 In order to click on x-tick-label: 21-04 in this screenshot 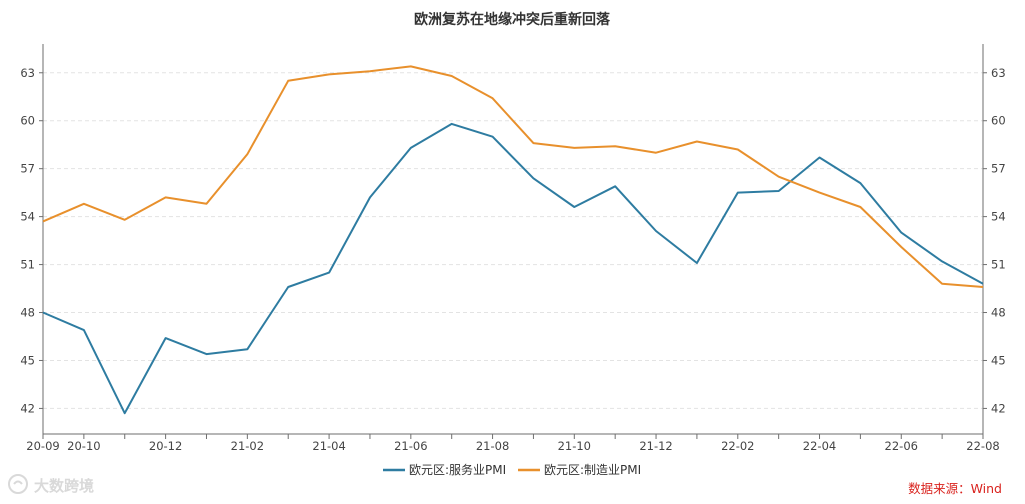, I will do `click(328, 446)`.